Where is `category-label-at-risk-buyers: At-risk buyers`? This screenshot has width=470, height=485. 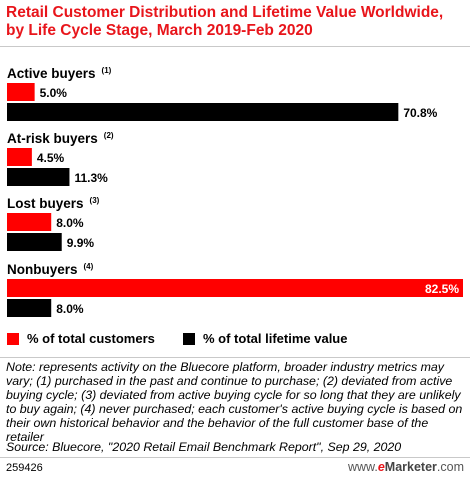 category-label-at-risk-buyers: At-risk buyers is located at coordinates (52, 138).